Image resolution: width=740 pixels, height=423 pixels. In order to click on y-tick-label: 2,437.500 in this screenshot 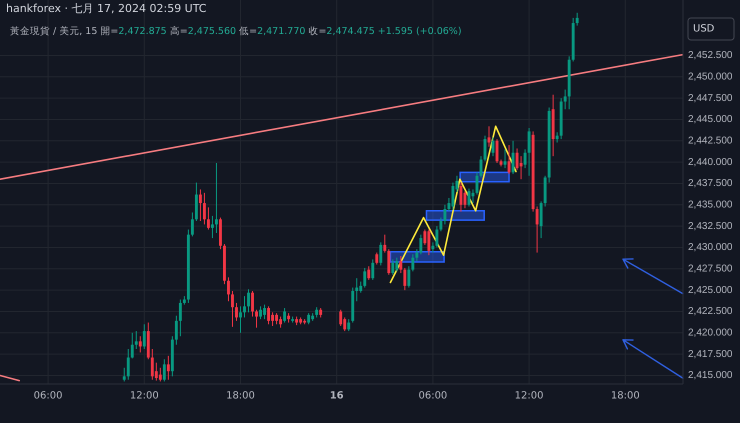, I will do `click(710, 184)`.